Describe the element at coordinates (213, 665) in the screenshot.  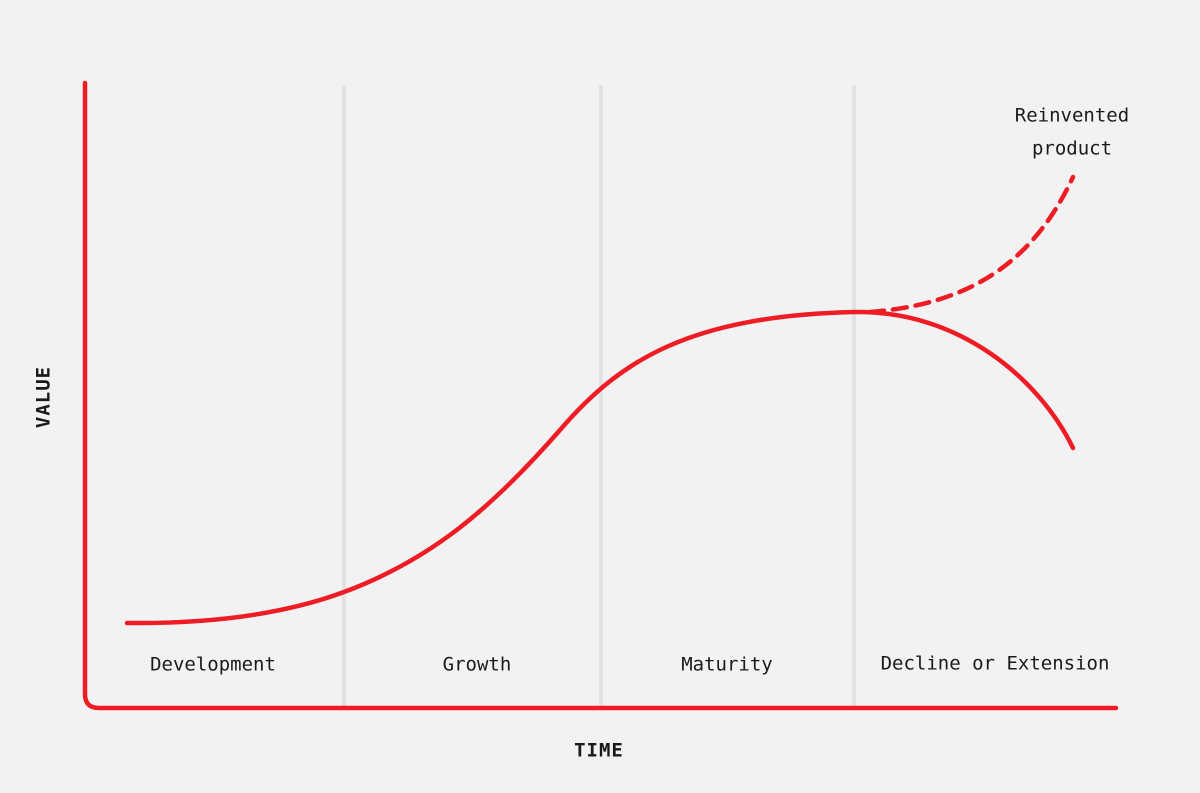
I see `stage-label: Development` at that location.